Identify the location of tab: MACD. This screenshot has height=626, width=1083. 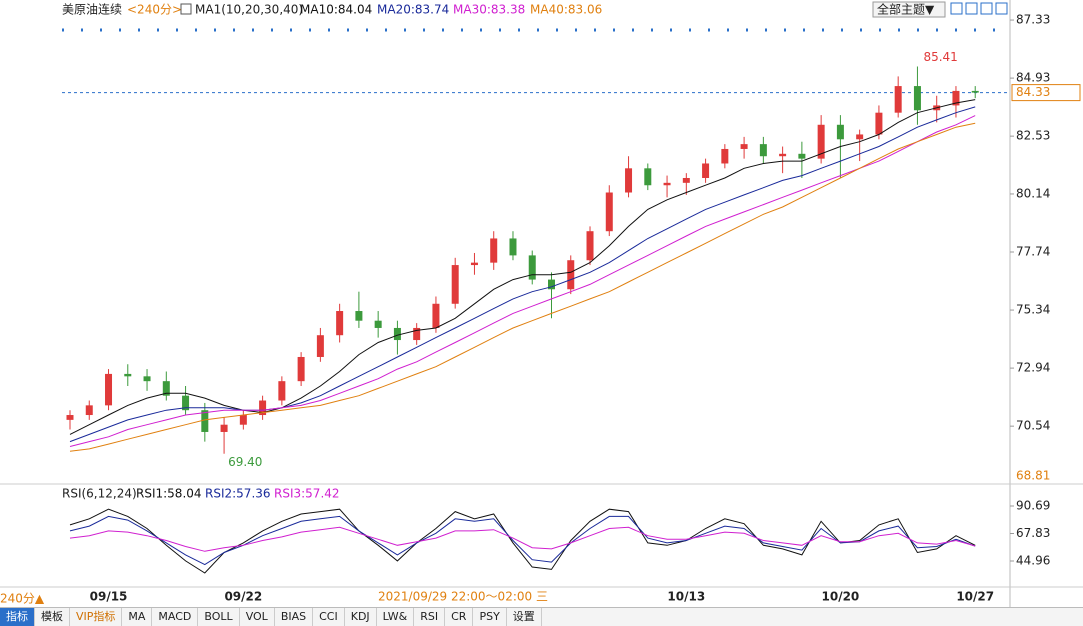
(175, 617).